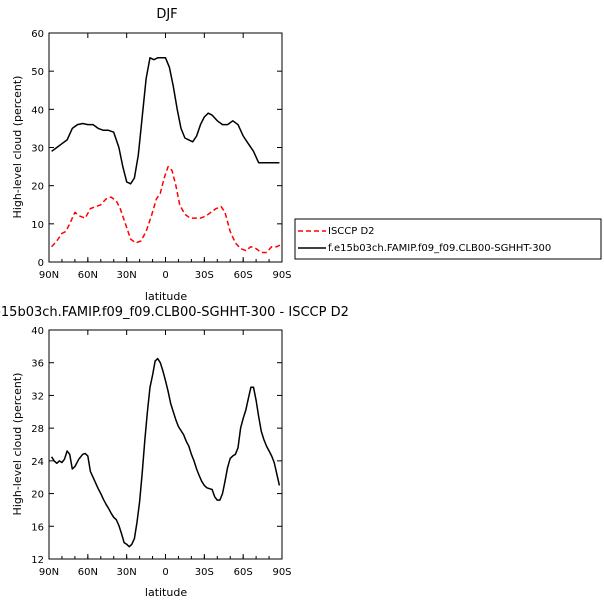 The width and height of the screenshot is (604, 604). Describe the element at coordinates (37, 72) in the screenshot. I see `top-y-tick-label: 50` at that location.